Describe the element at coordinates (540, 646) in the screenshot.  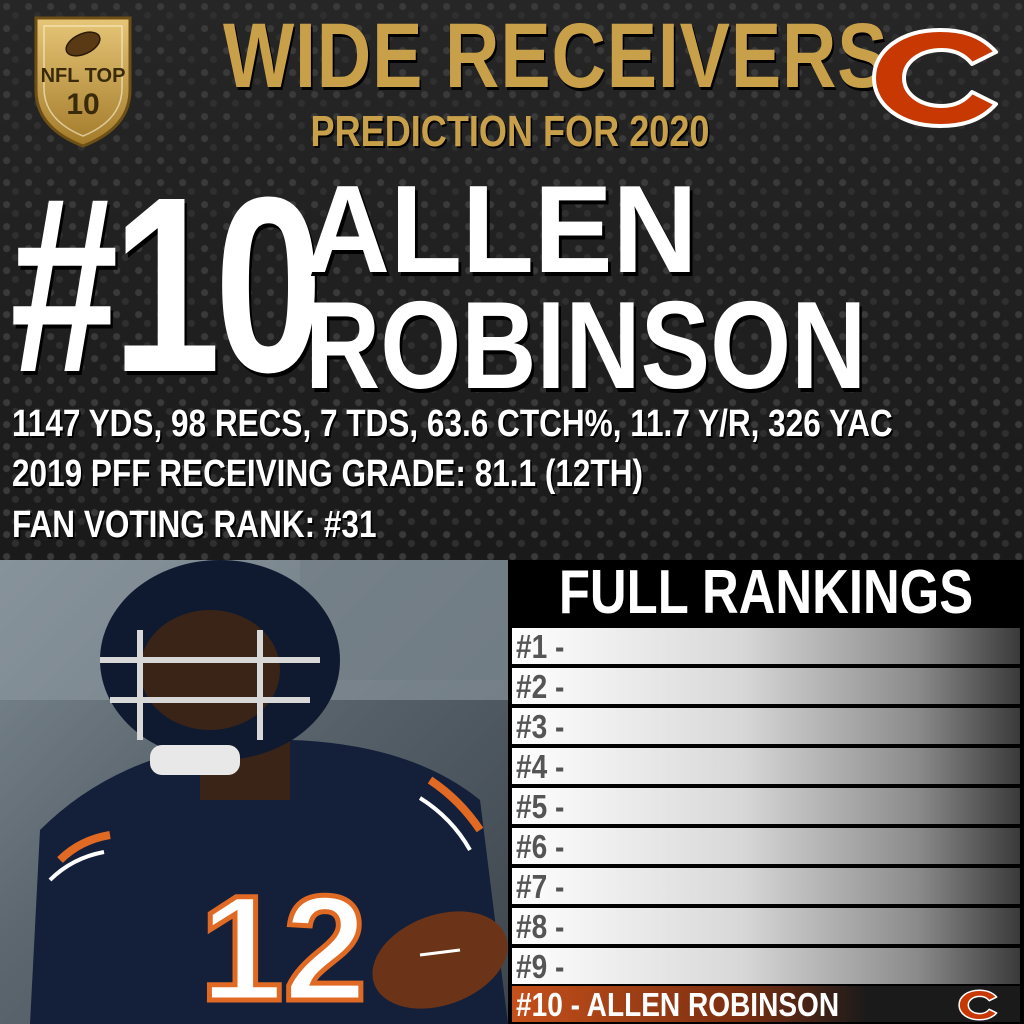
I see `ranking-label: #1 -` at that location.